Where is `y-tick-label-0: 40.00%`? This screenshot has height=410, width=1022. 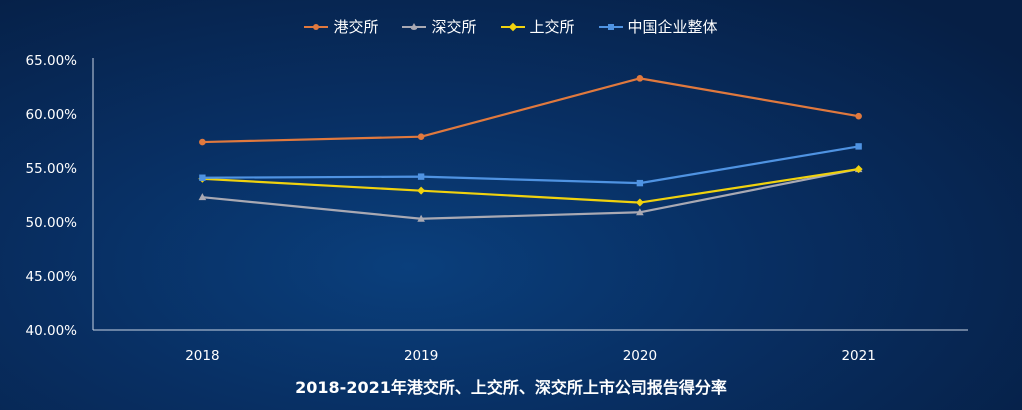 y-tick-label-0: 40.00% is located at coordinates (52, 331).